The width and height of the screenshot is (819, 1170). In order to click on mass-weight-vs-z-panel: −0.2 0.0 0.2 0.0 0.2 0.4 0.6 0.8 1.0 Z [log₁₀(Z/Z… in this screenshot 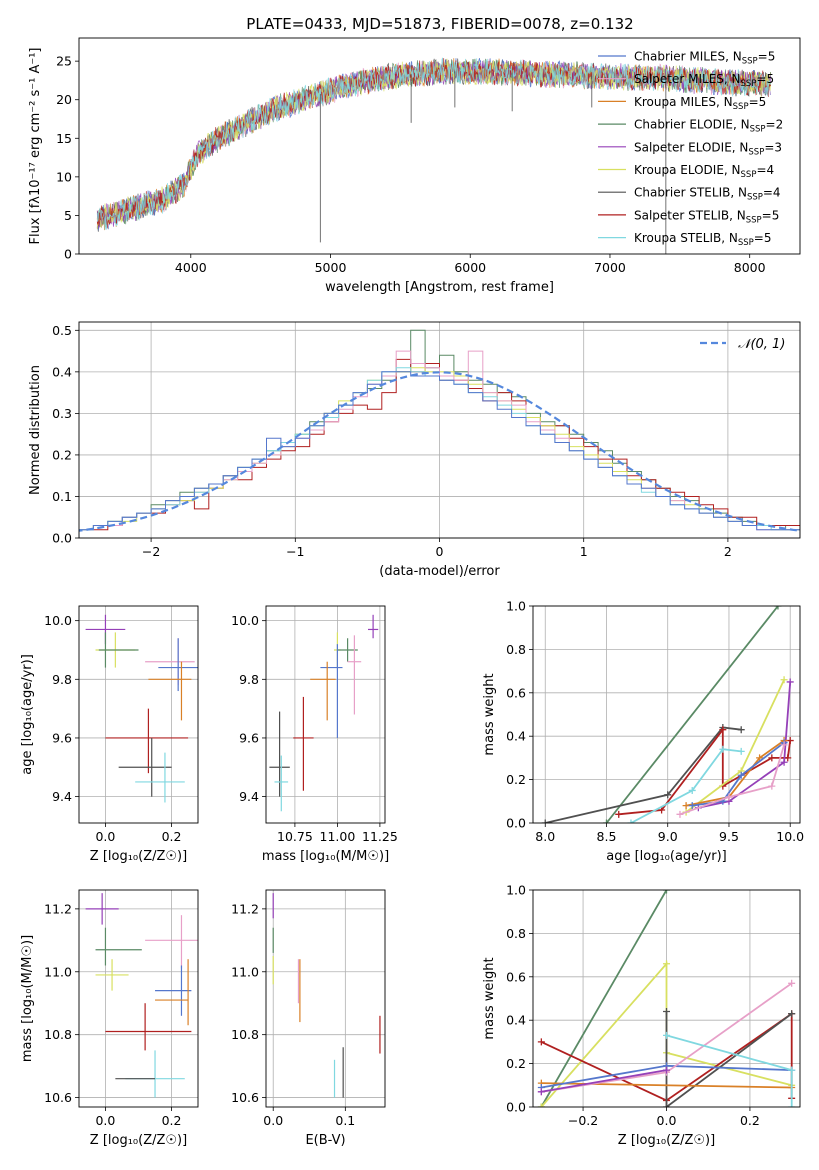, I will do `click(641, 1015)`.